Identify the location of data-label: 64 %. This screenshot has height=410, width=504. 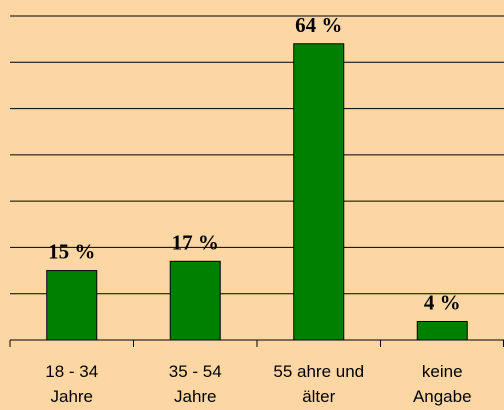
(318, 25).